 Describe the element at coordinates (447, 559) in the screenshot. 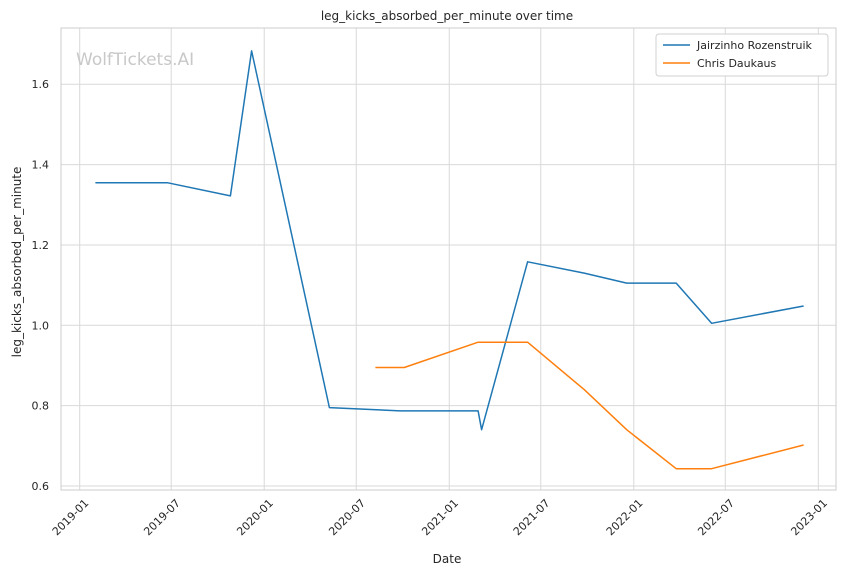

I see `x-axis-label: Date` at that location.